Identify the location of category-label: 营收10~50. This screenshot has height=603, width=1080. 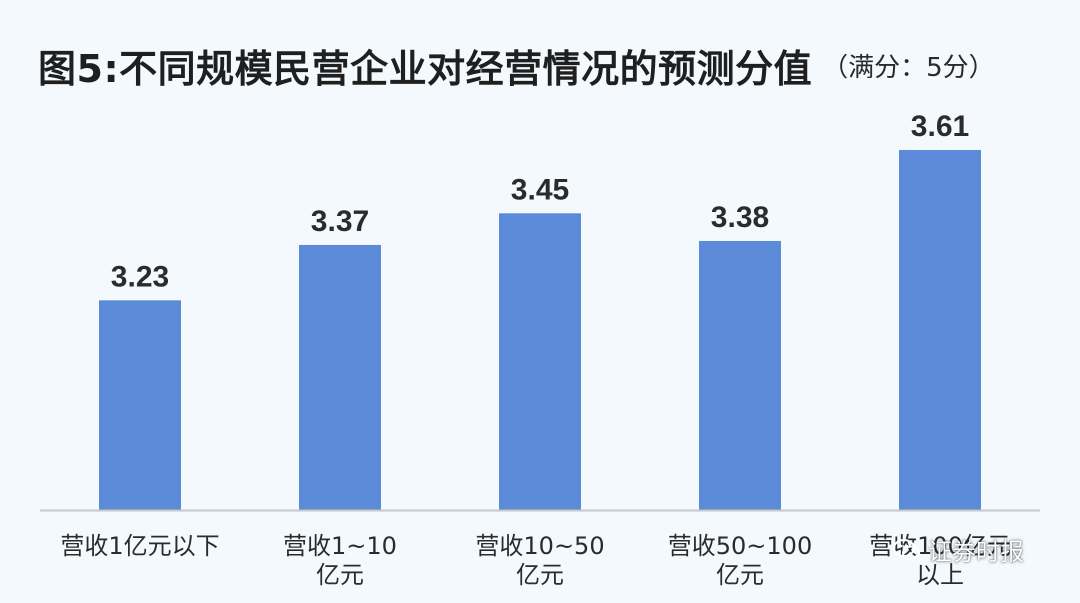
(539, 546).